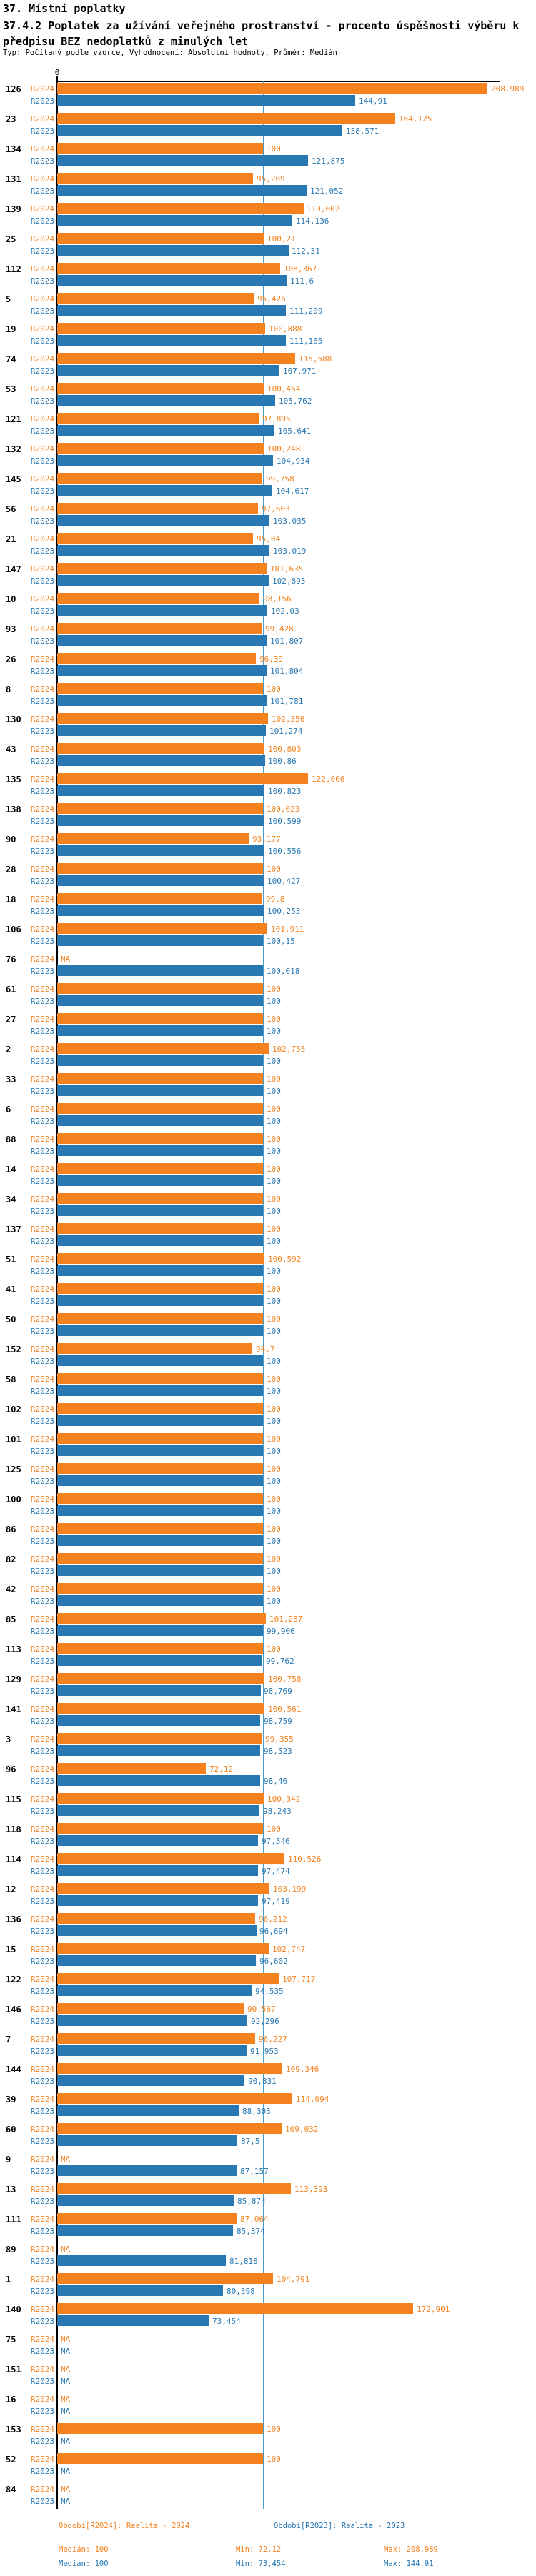 Image resolution: width=536 pixels, height=2576 pixels. What do you see at coordinates (280, 1662) in the screenshot?
I see `bar-value-label-r2023: 99,762` at bounding box center [280, 1662].